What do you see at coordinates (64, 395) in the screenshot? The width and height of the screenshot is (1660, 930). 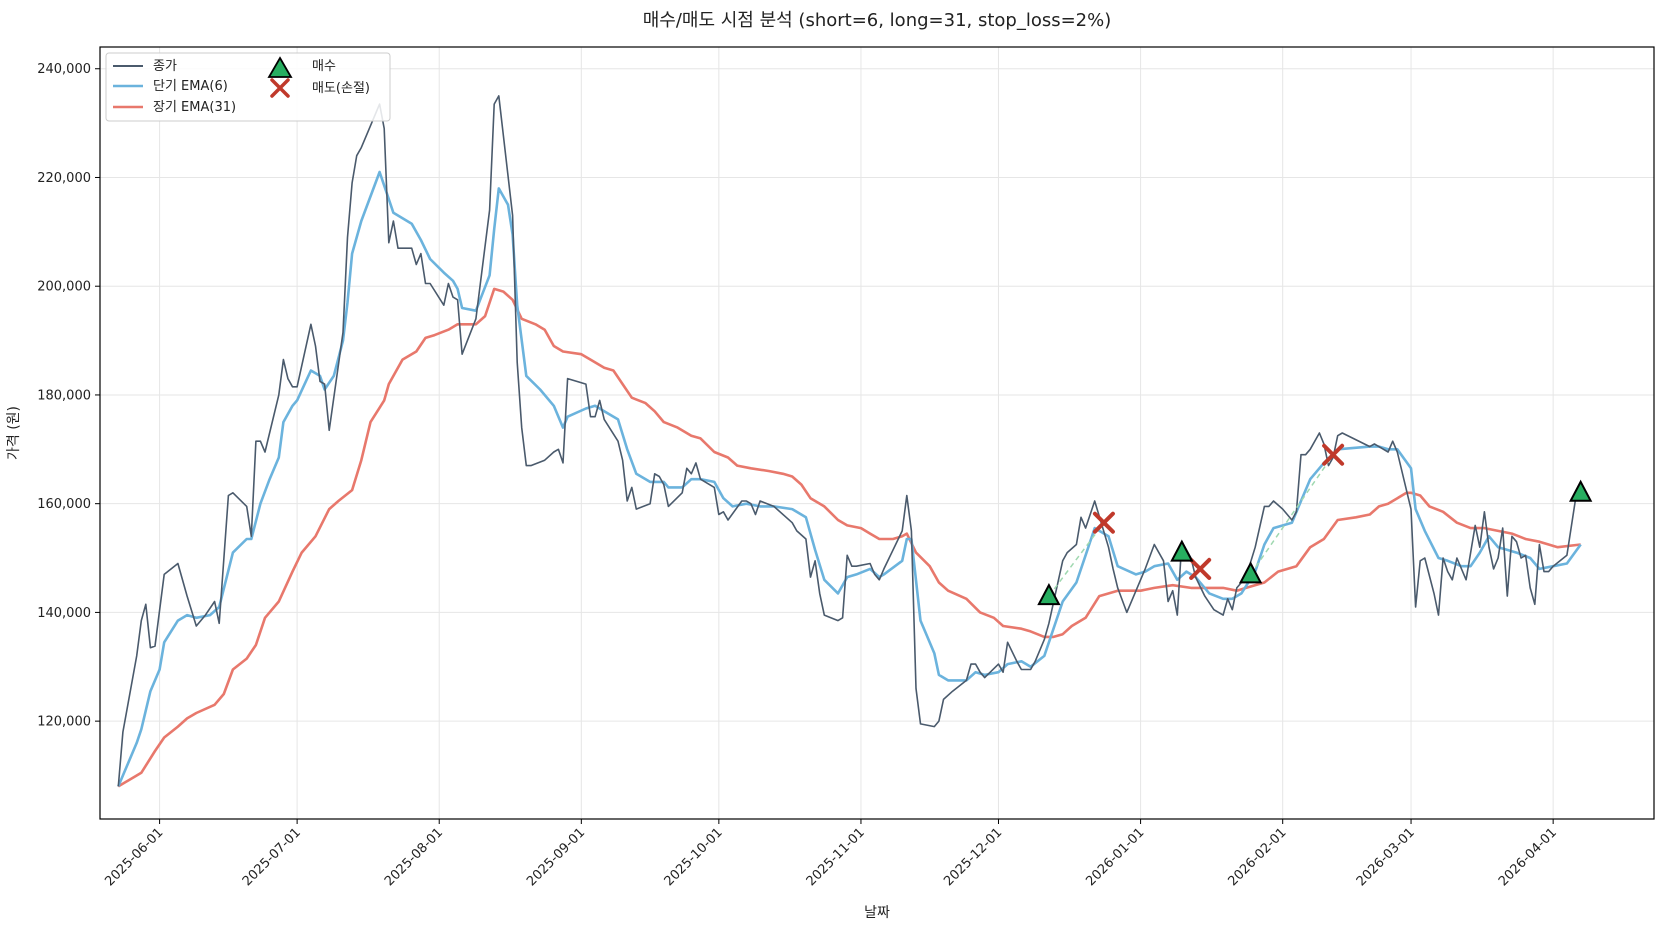 I see `y-tick-label: 180,000` at bounding box center [64, 395].